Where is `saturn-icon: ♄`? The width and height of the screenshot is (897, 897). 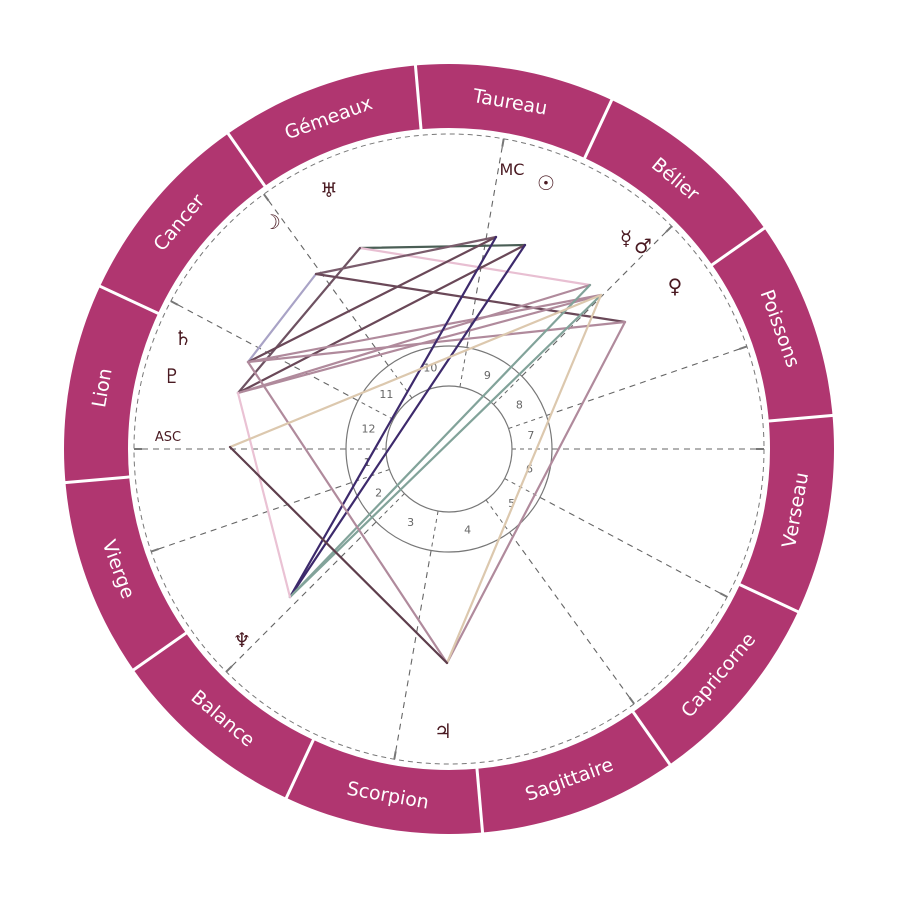 saturn-icon: ♄ is located at coordinates (183, 338).